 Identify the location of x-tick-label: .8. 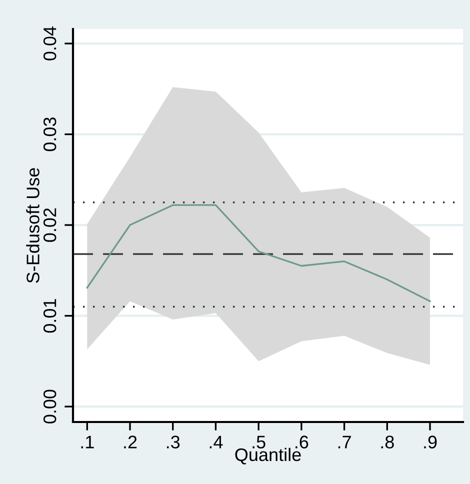
(387, 442).